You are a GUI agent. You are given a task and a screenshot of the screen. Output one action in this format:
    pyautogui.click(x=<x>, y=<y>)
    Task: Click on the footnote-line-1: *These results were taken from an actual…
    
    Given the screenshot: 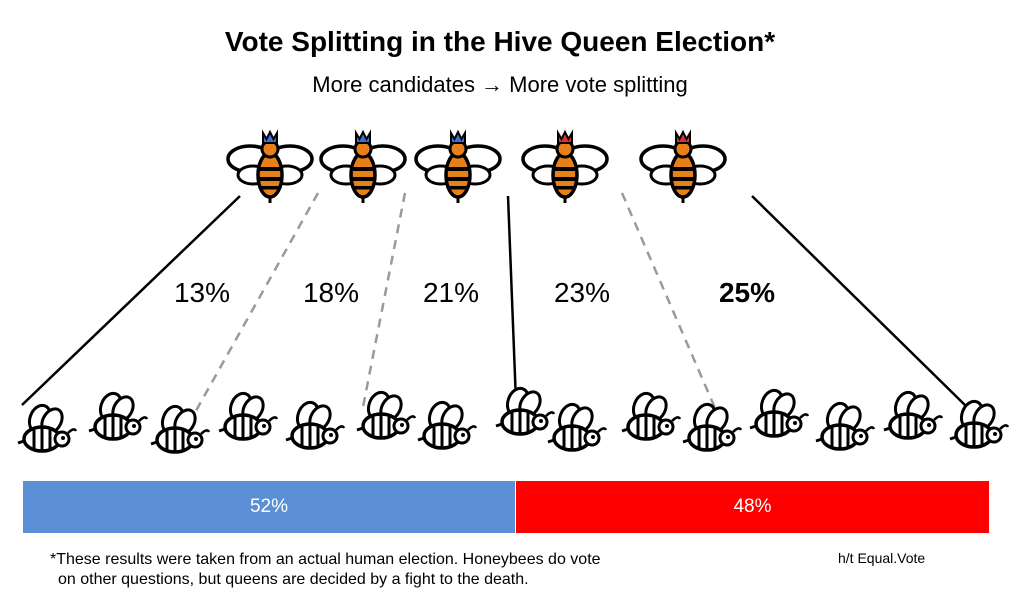 What is the action you would take?
    pyautogui.click(x=325, y=559)
    